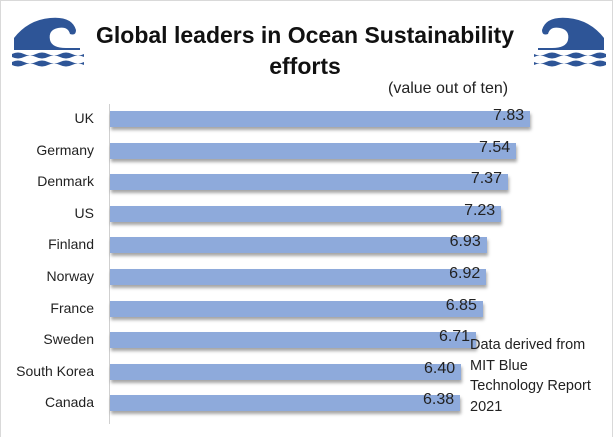 The height and width of the screenshot is (438, 613). Describe the element at coordinates (448, 88) in the screenshot. I see `chart-subtitle: (value out of ten)` at that location.